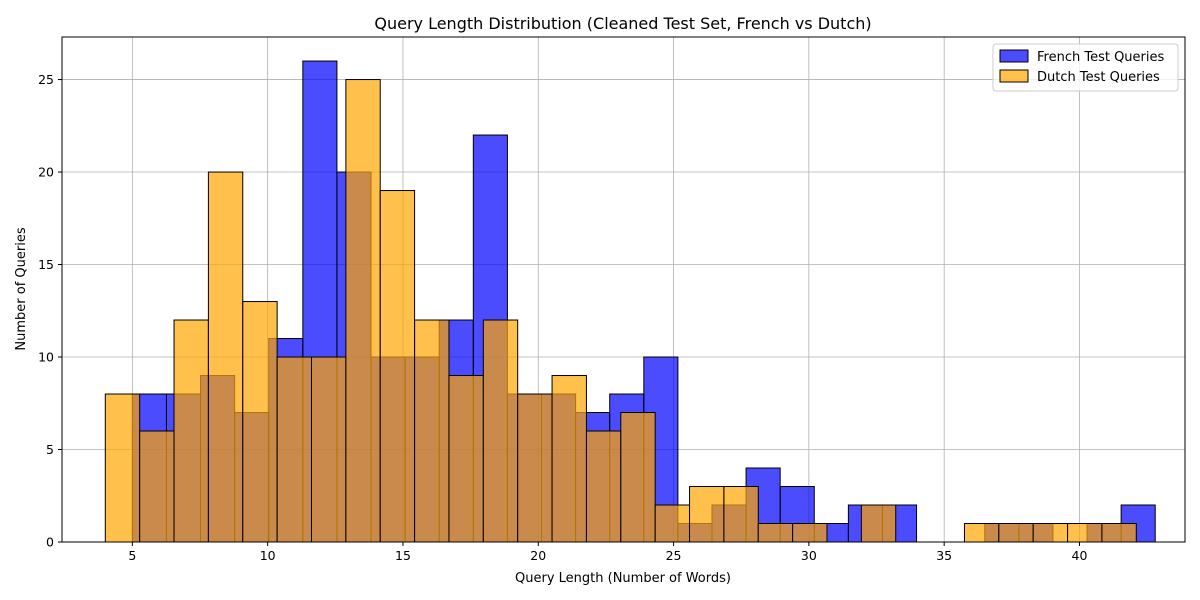 This screenshot has width=1200, height=600. What do you see at coordinates (46, 264) in the screenshot?
I see `y-tick-label: 15` at bounding box center [46, 264].